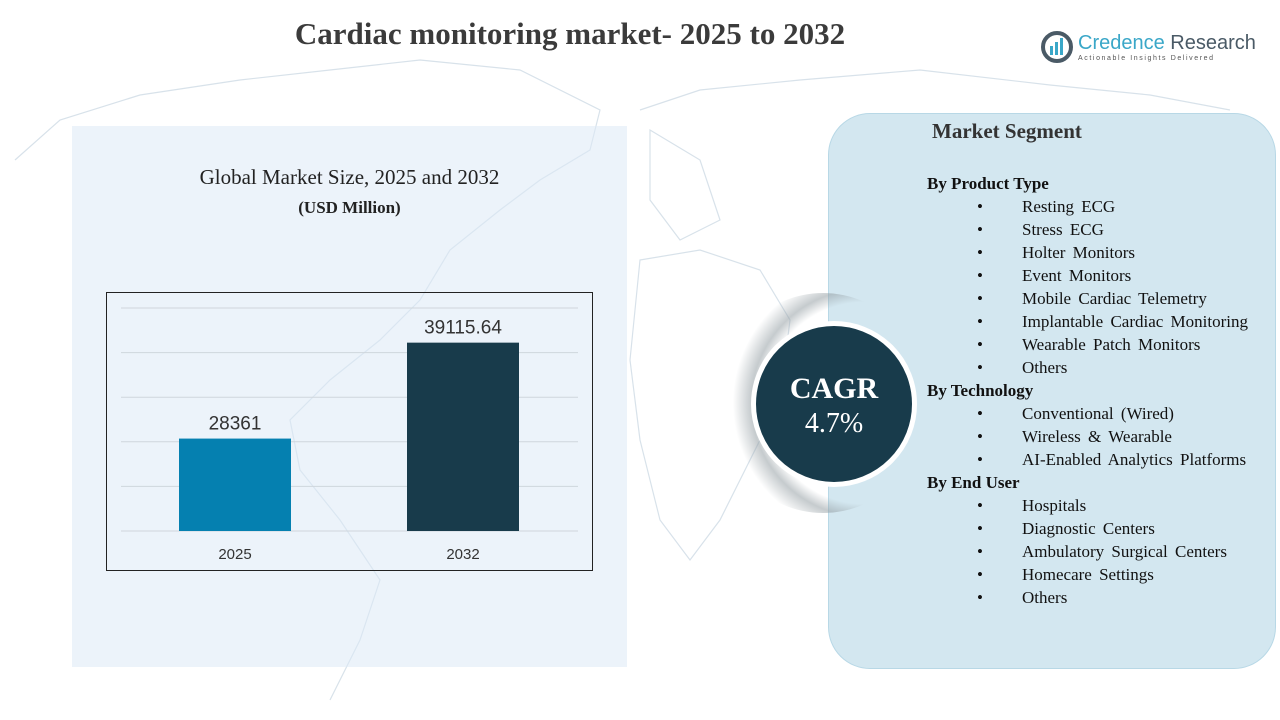  What do you see at coordinates (462, 554) in the screenshot?
I see `x-tick-label: 2032` at bounding box center [462, 554].